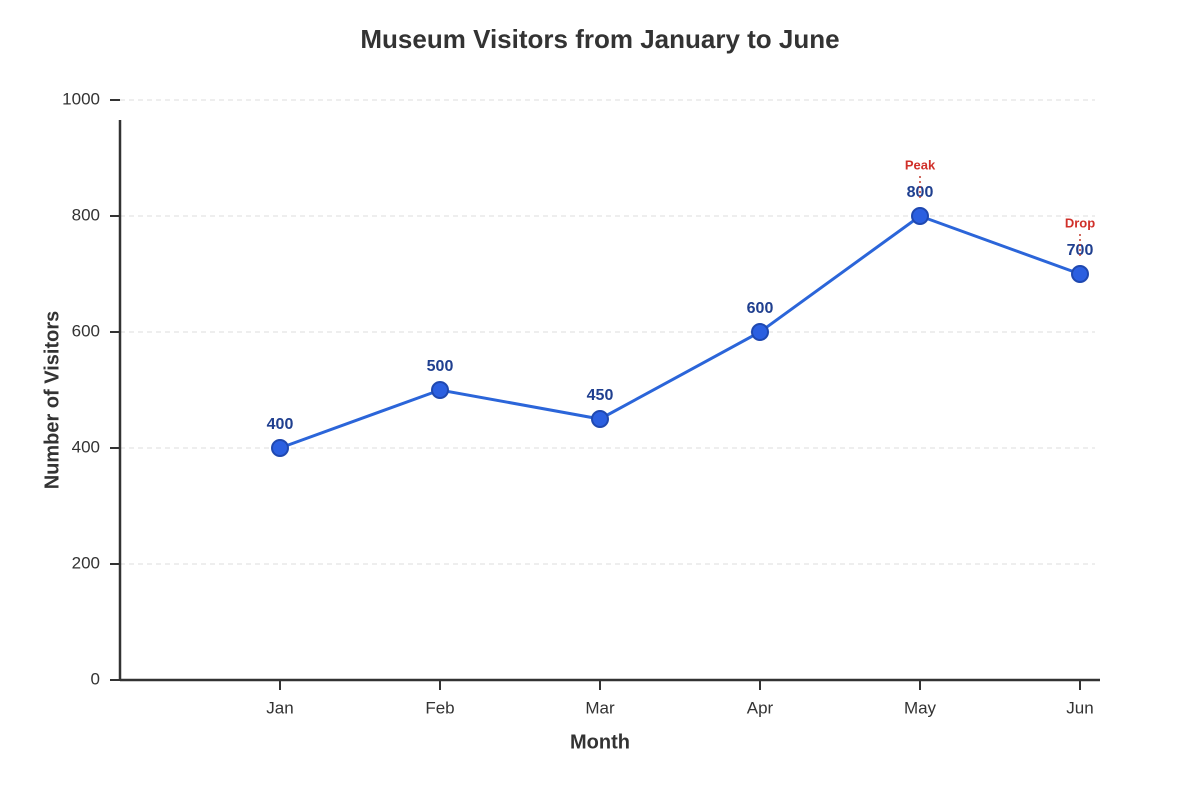 Image resolution: width=1200 pixels, height=800 pixels. I want to click on data-label: 450, so click(600, 395).